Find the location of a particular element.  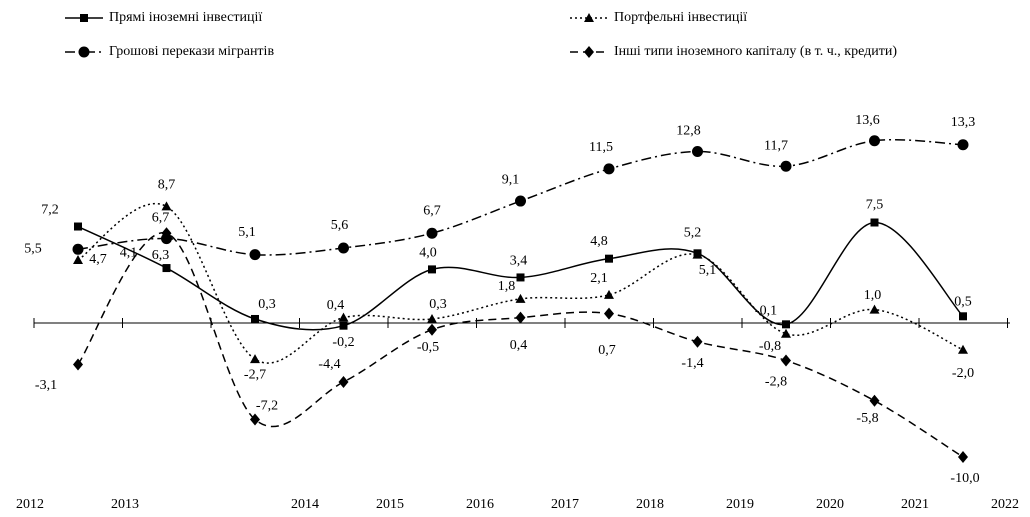

x-tick-label: 2014 is located at coordinates (305, 504).